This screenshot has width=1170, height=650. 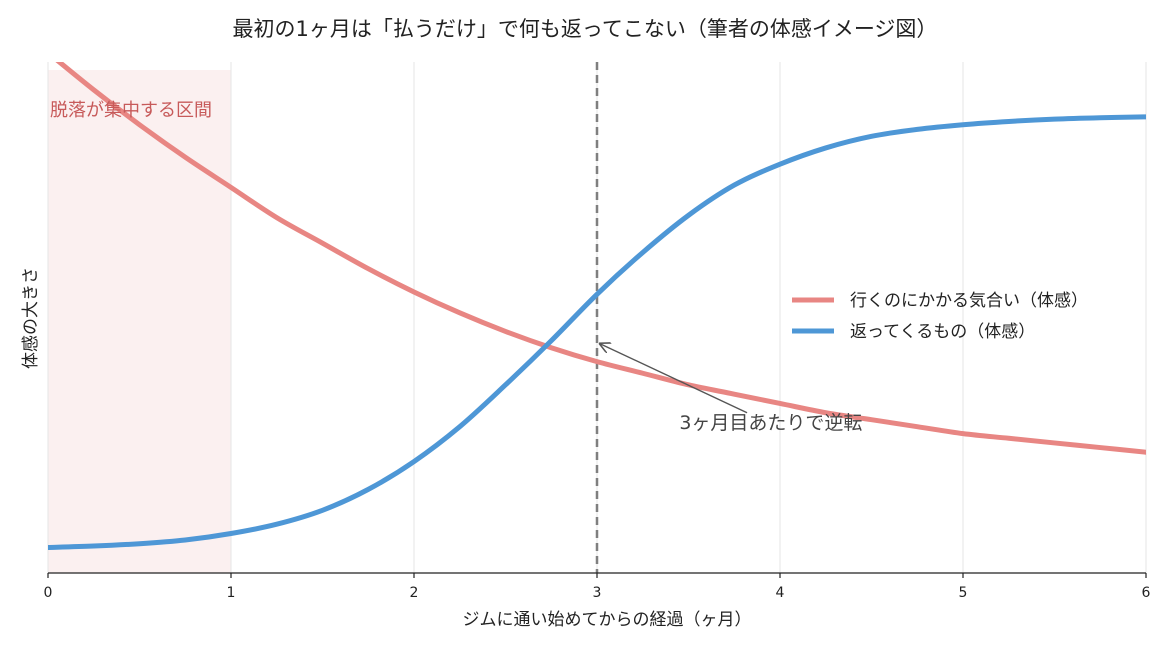 I want to click on x-tick-label: 6, so click(x=1146, y=593).